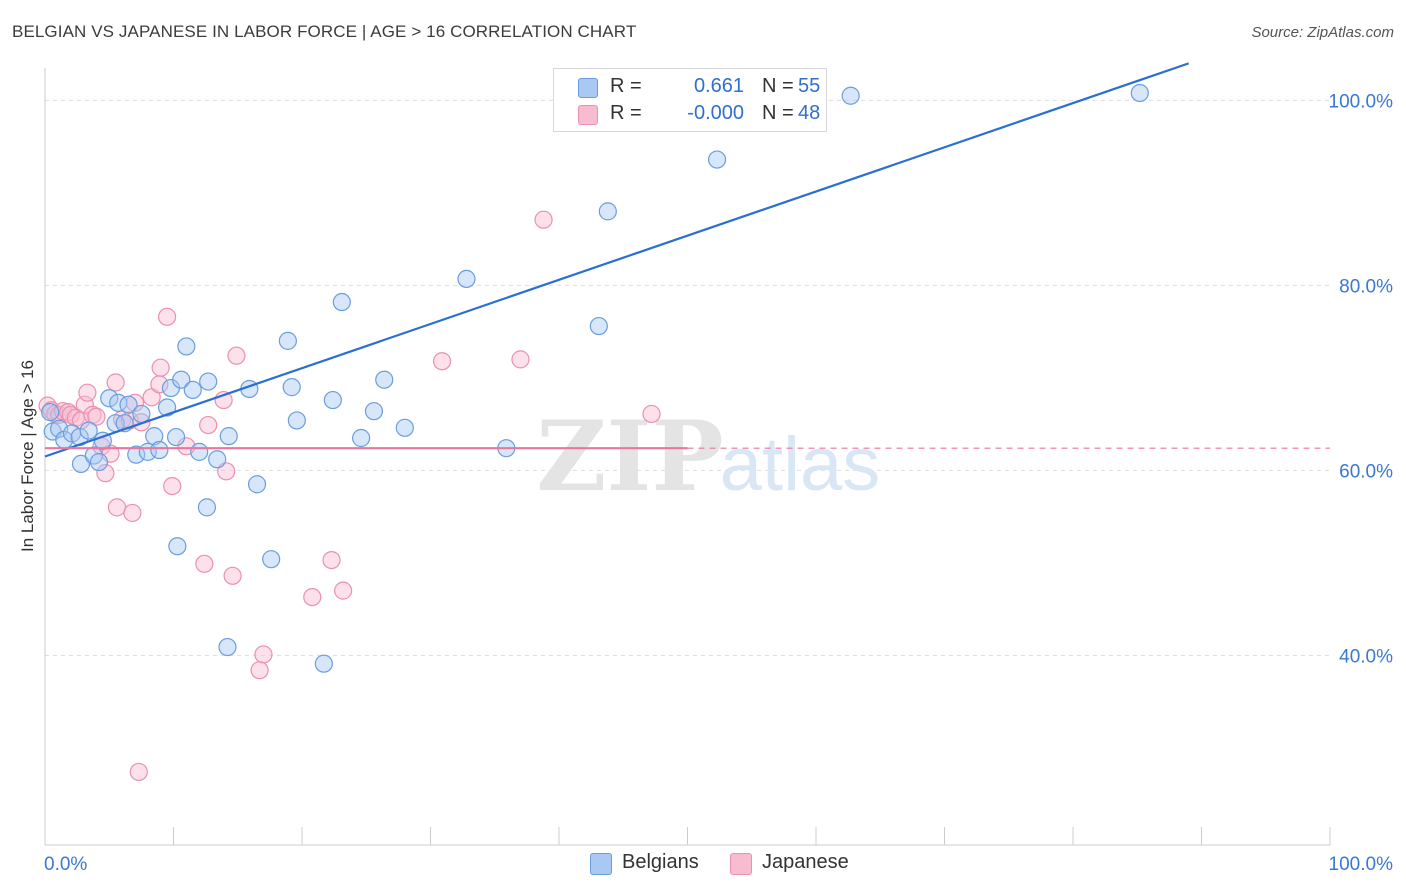 Image resolution: width=1406 pixels, height=892 pixels. I want to click on watermark-zip: ZIP, so click(629, 456).